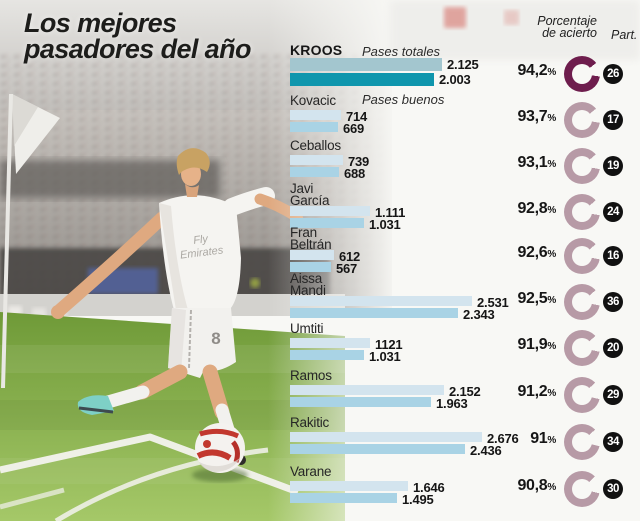 The image size is (640, 521). I want to click on accuracy-percent: 90,8%, so click(536, 485).